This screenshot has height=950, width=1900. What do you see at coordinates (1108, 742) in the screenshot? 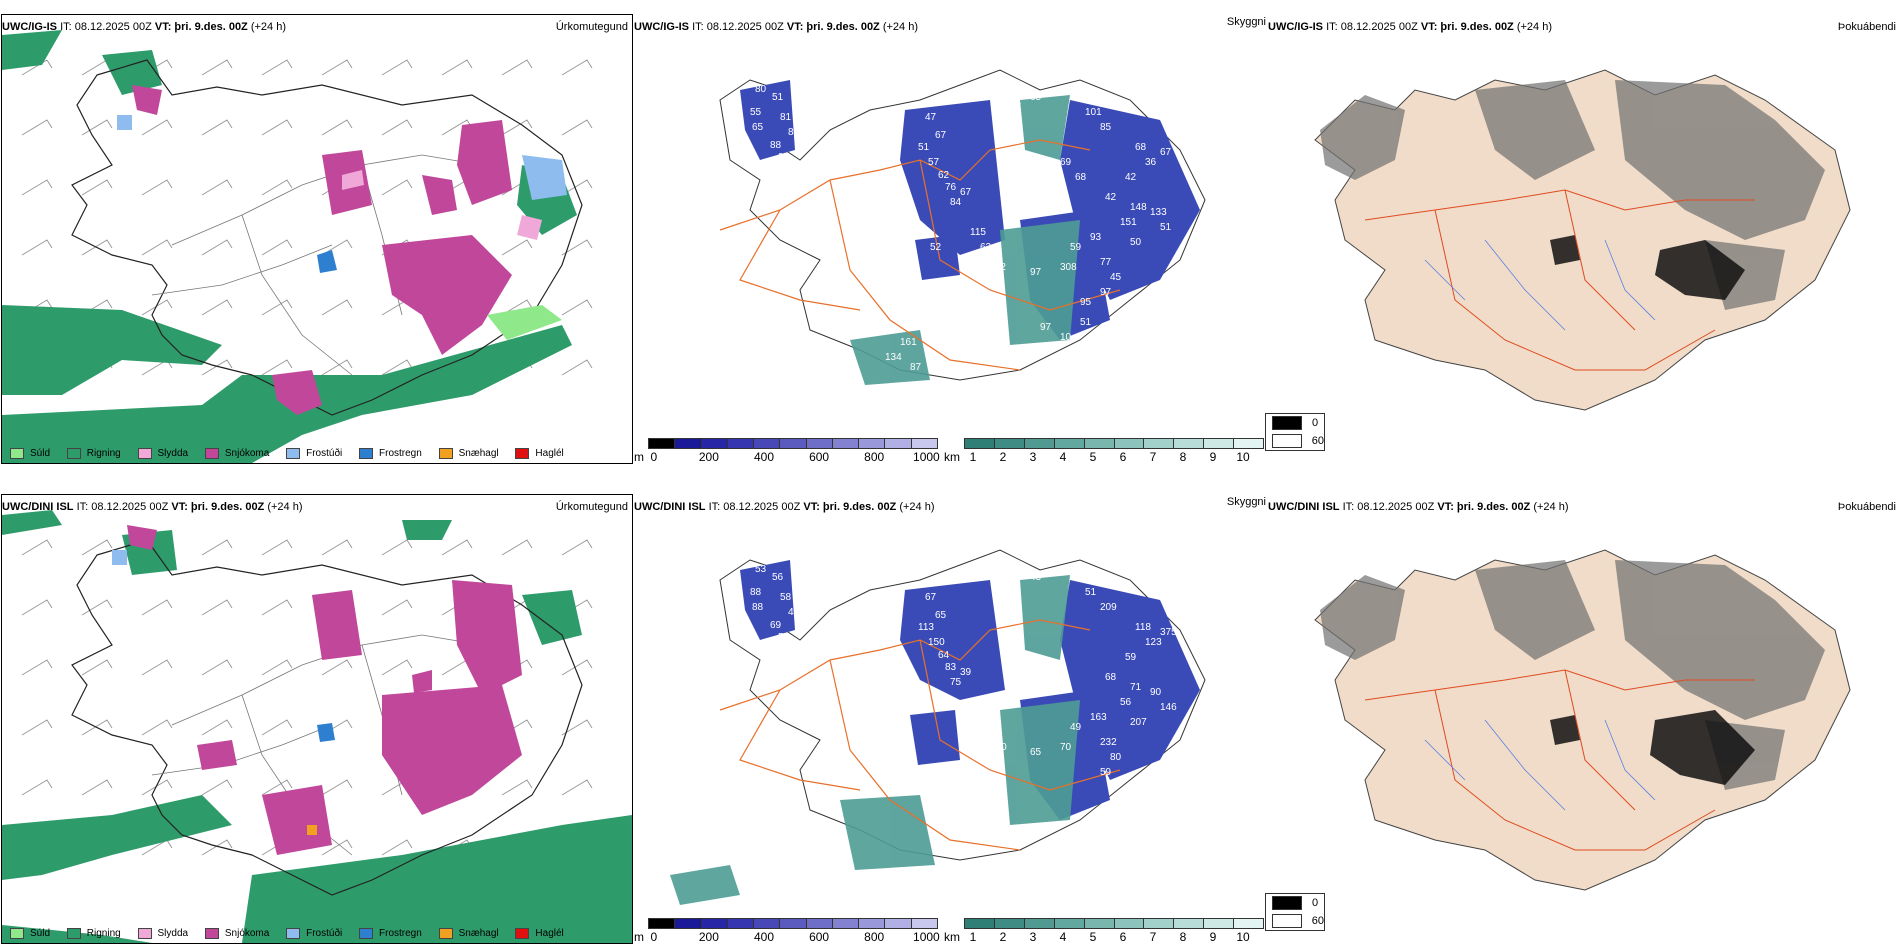
I see `visibility-value: 232` at bounding box center [1108, 742].